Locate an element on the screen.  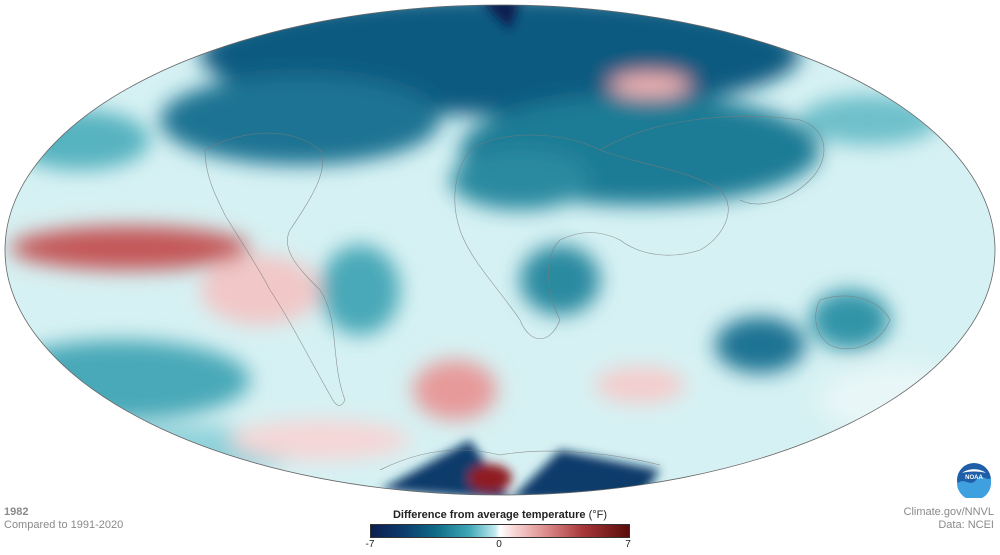
legend-colorbar is located at coordinates (500, 531).